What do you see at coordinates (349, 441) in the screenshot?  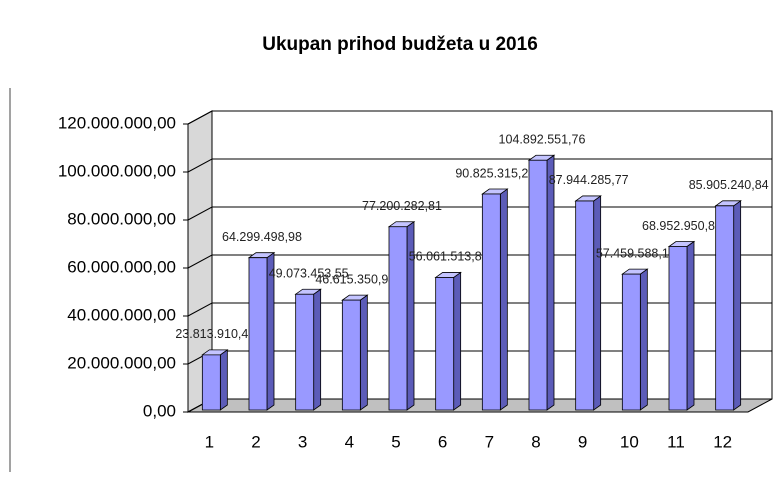 I see `x-tick-label: 4` at bounding box center [349, 441].